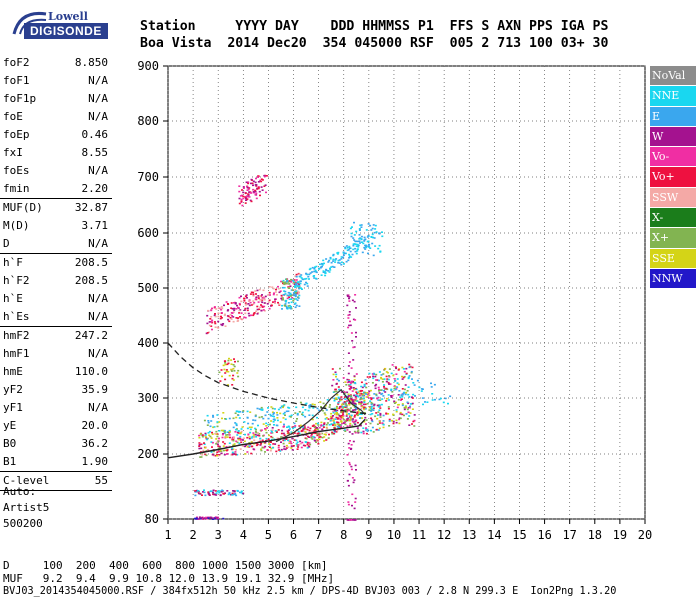 The width and height of the screenshot is (700, 600). What do you see at coordinates (56, 281) in the screenshot?
I see `param-row: h`F2 208.5` at bounding box center [56, 281].